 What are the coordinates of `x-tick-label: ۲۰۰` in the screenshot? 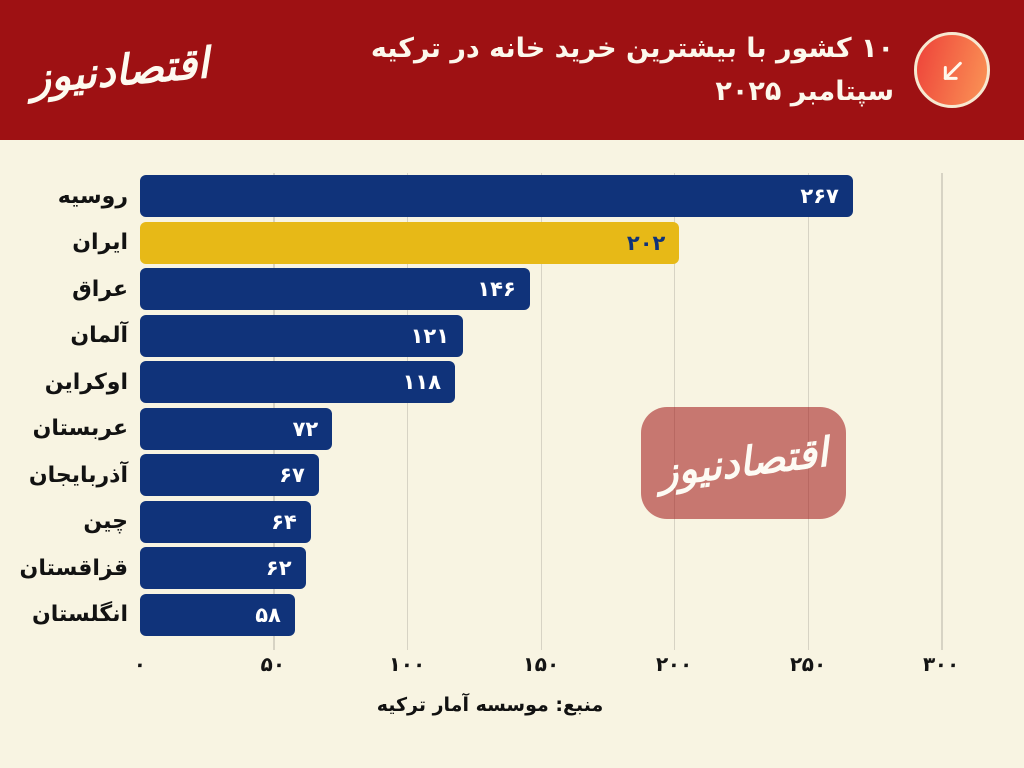 It's located at (674, 664).